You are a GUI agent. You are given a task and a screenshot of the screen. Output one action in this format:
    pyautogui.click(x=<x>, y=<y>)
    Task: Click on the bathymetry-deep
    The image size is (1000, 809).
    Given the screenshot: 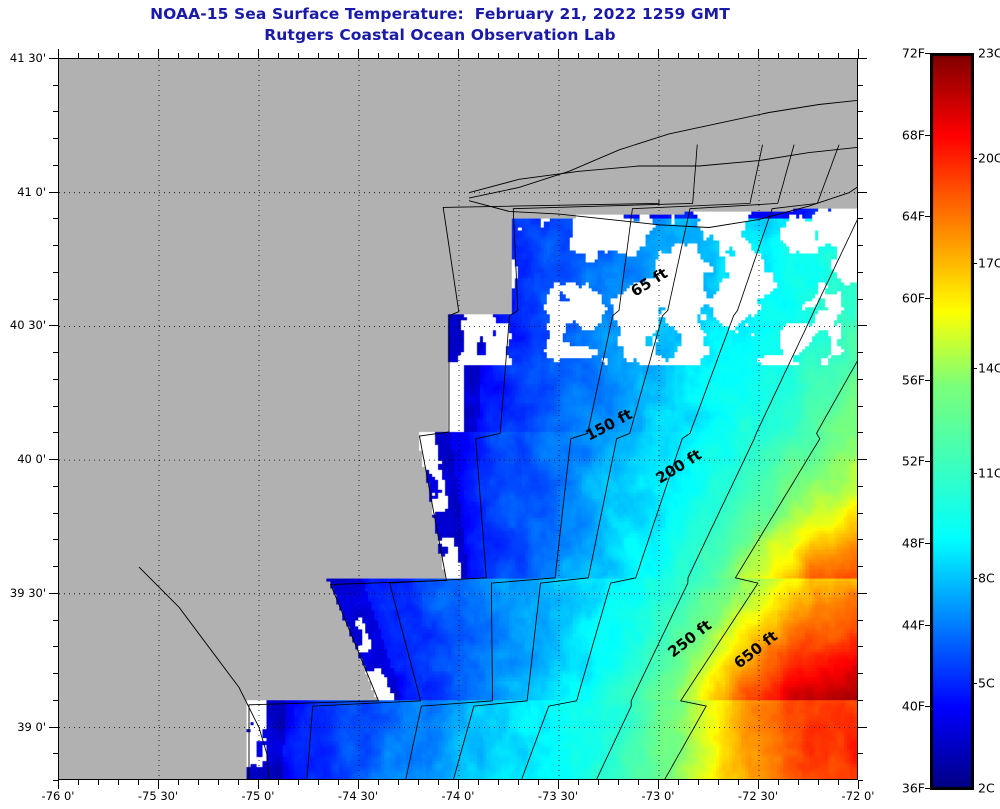 What is the action you would take?
    pyautogui.click(x=760, y=569)
    